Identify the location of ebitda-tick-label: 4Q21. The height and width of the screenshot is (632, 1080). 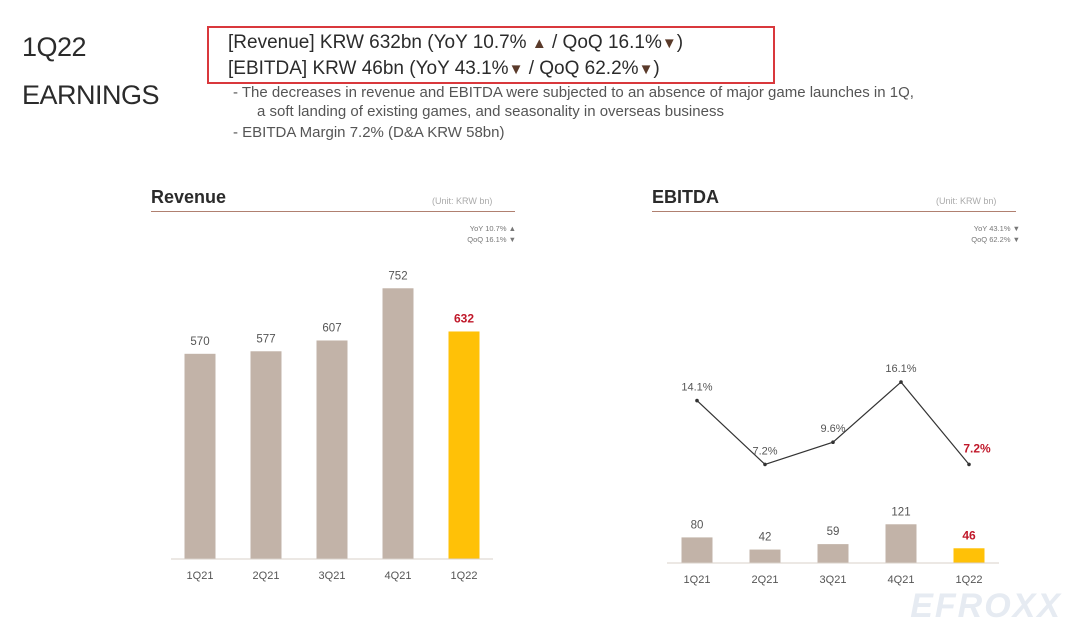
(901, 580).